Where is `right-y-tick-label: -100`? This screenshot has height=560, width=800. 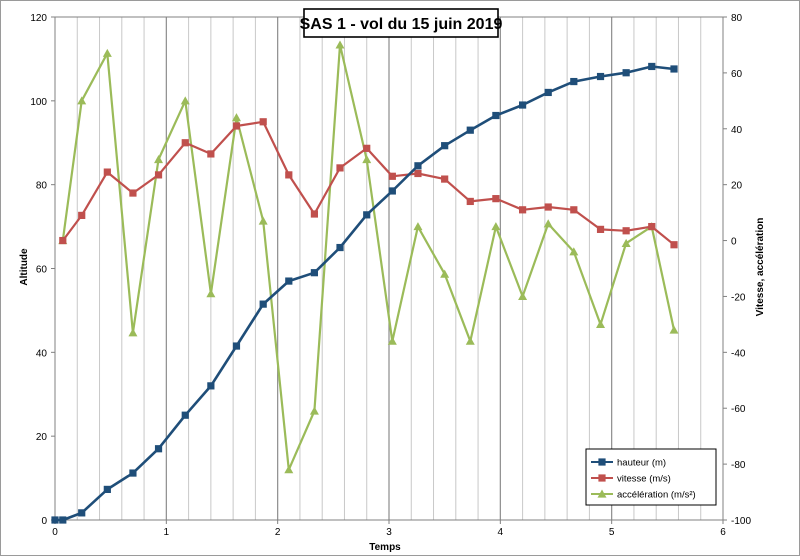
right-y-tick-label: -100 is located at coordinates (741, 521).